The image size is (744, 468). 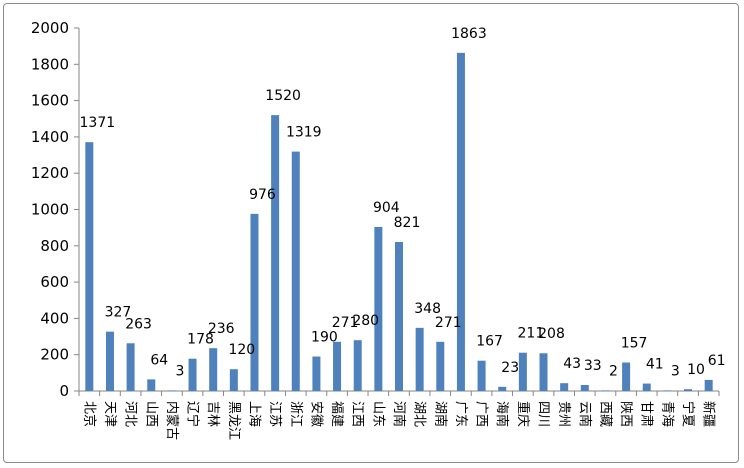 What do you see at coordinates (54, 282) in the screenshot?
I see `y-tick-label: 600` at bounding box center [54, 282].